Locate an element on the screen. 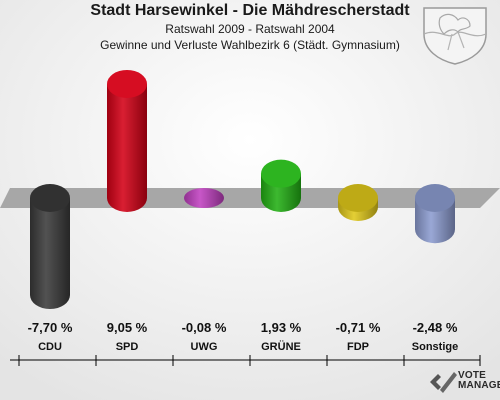 The image size is (500, 400). bar-uwg is located at coordinates (204, 198).